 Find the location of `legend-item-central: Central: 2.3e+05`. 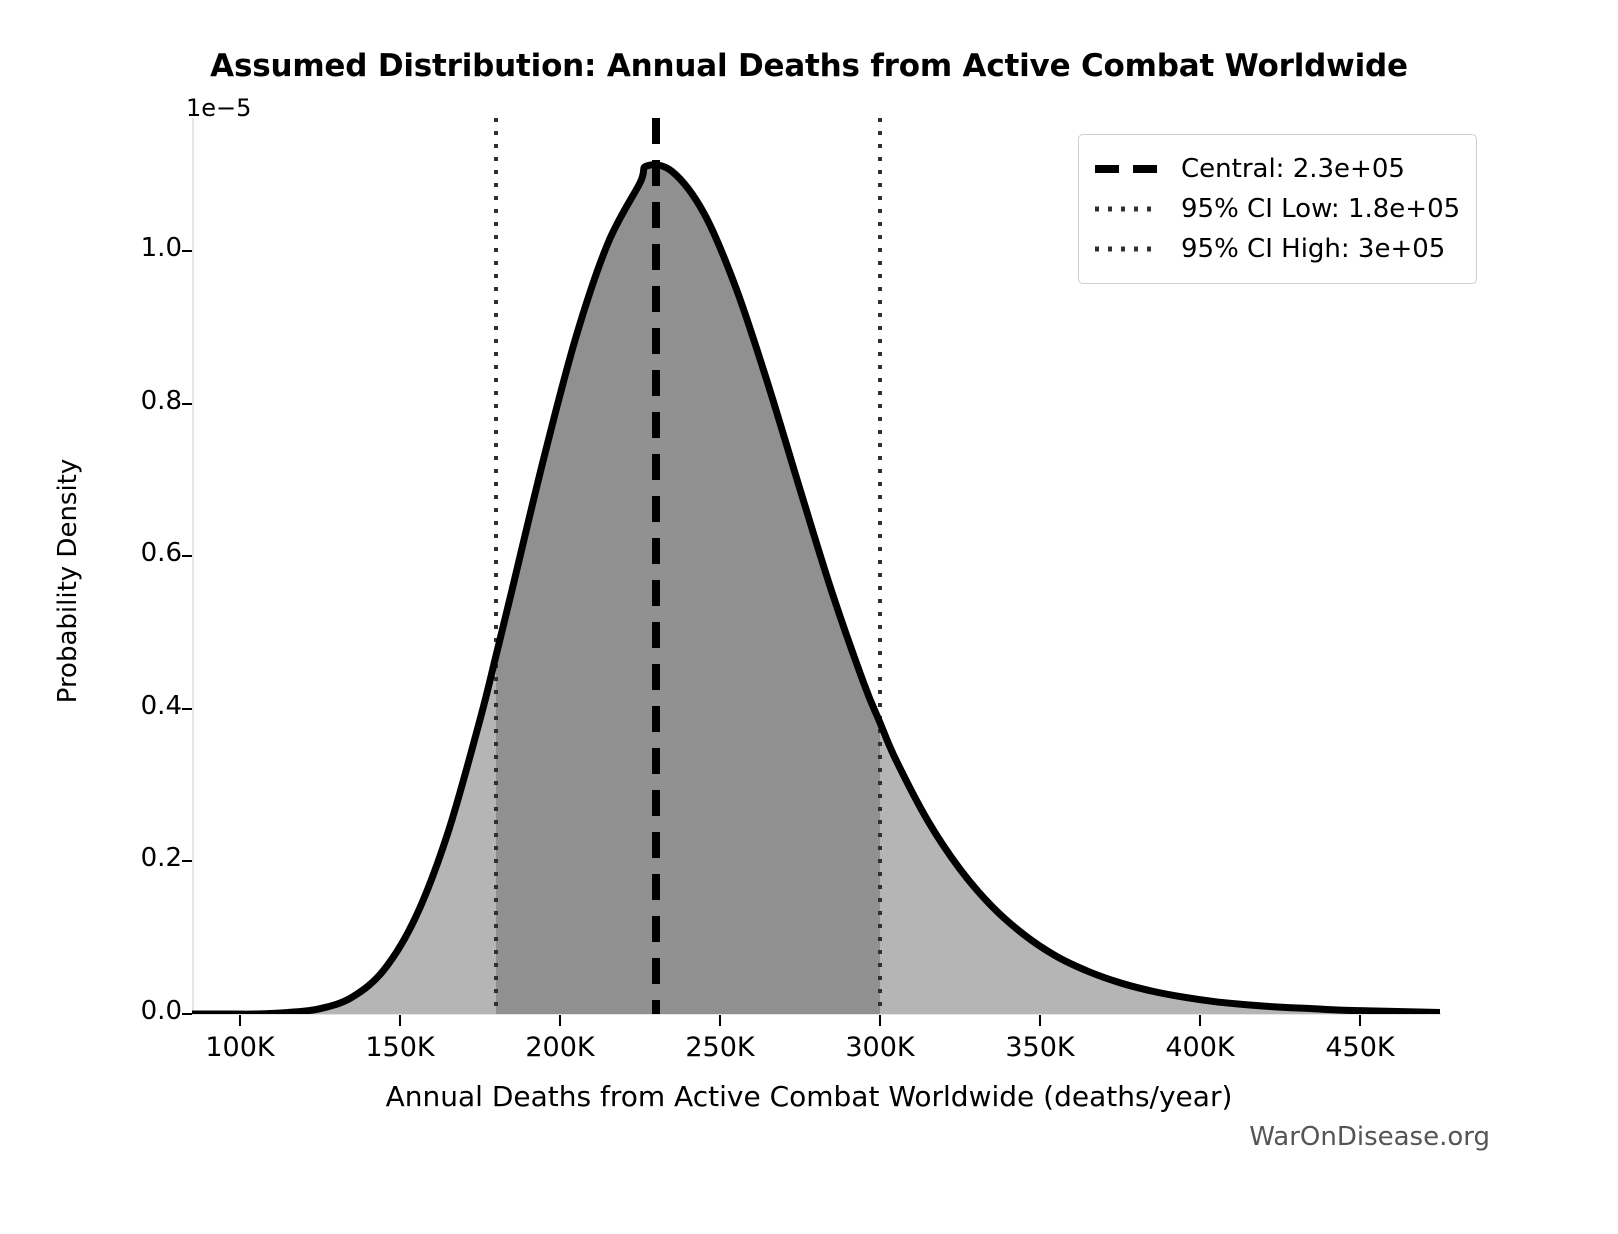

legend-item-central: Central: 2.3e+05 is located at coordinates (1276, 169).